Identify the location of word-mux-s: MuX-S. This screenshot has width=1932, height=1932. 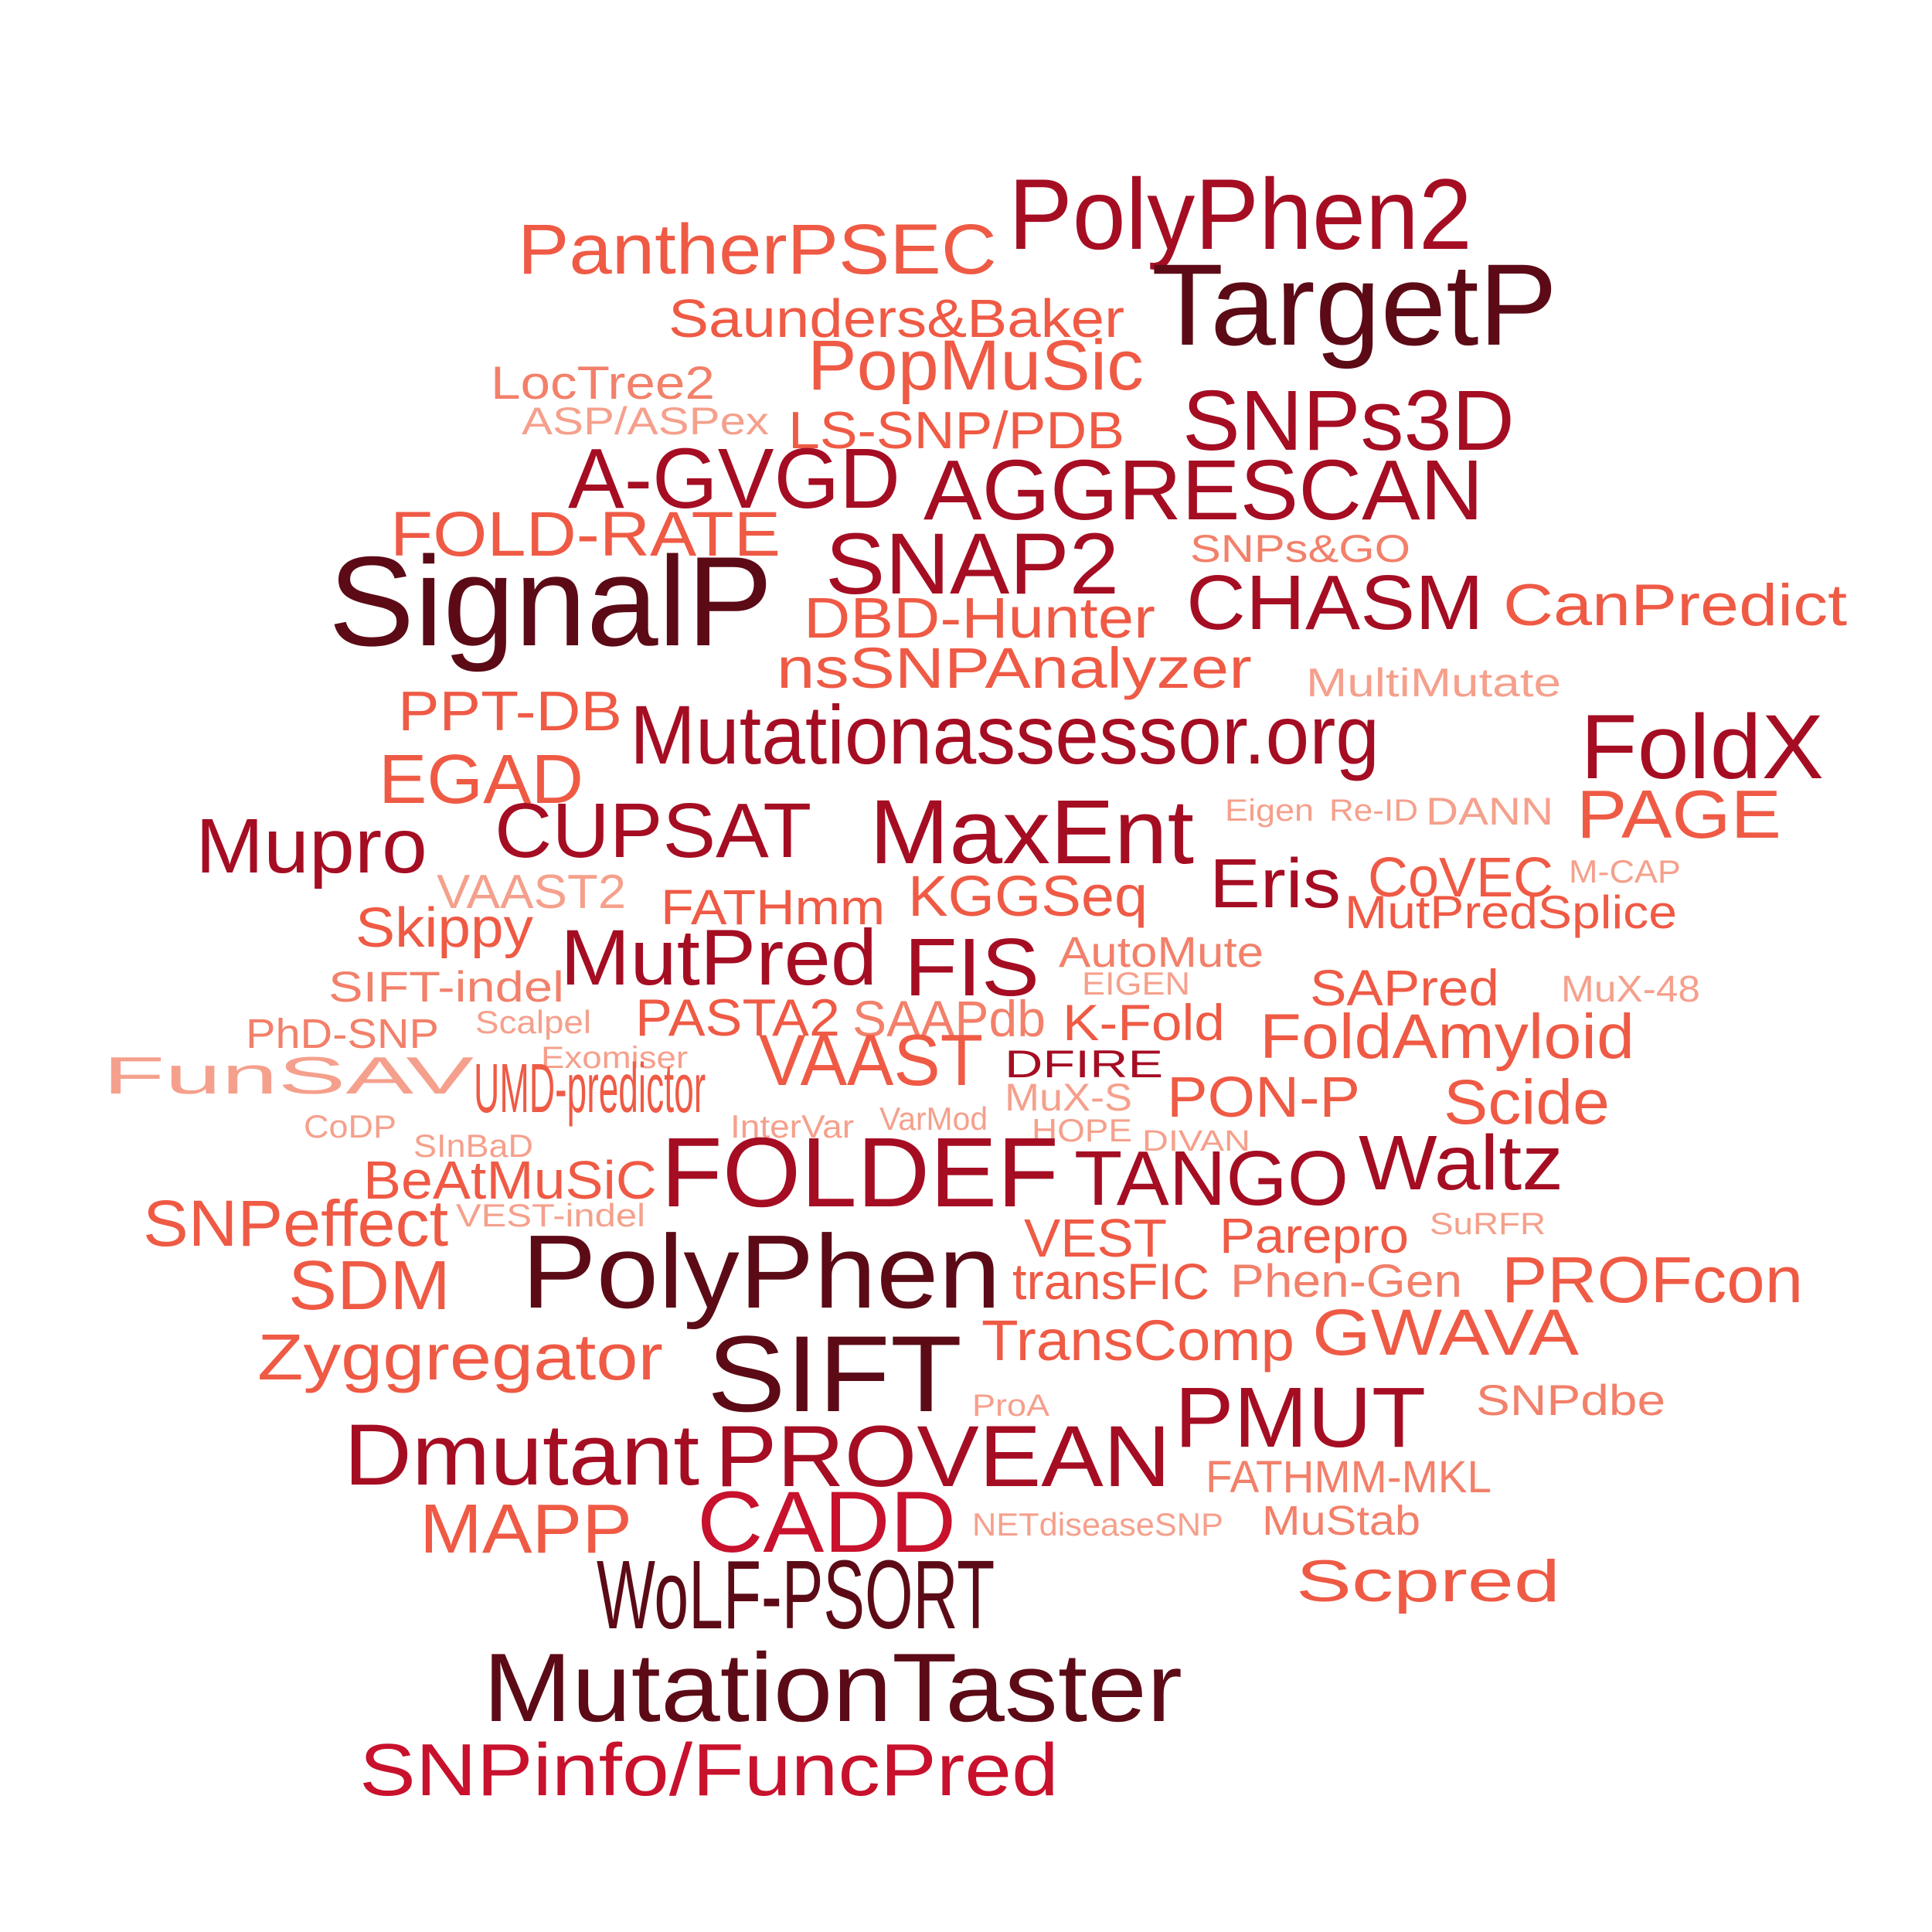
(1069, 1098).